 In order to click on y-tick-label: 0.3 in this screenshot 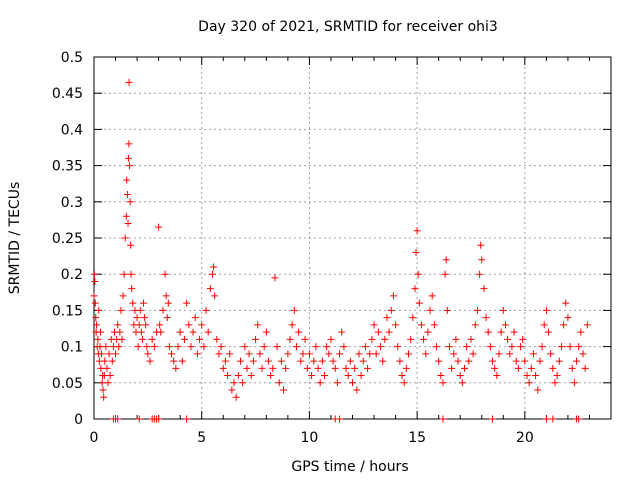, I will do `click(72, 203)`.